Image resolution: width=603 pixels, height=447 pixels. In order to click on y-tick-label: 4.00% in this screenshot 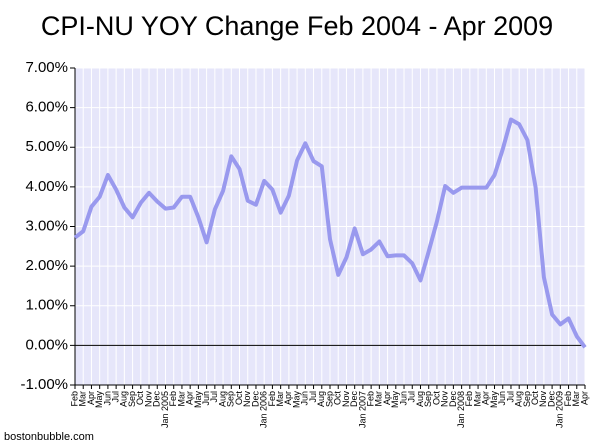, I will do `click(46, 186)`.